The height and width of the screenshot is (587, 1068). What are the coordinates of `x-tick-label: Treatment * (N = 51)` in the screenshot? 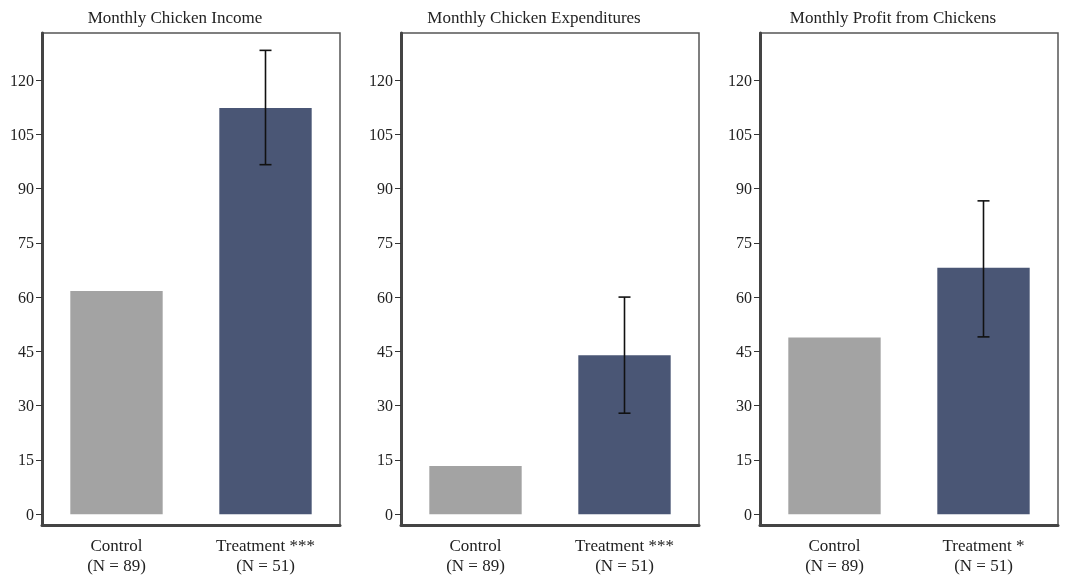 It's located at (983, 555).